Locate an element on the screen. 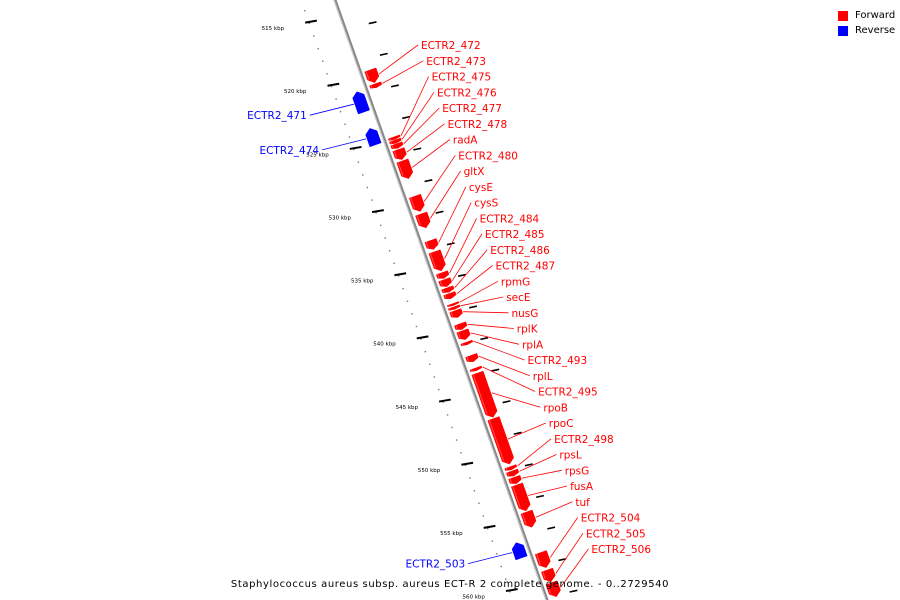  gene-nusG is located at coordinates (456, 313).